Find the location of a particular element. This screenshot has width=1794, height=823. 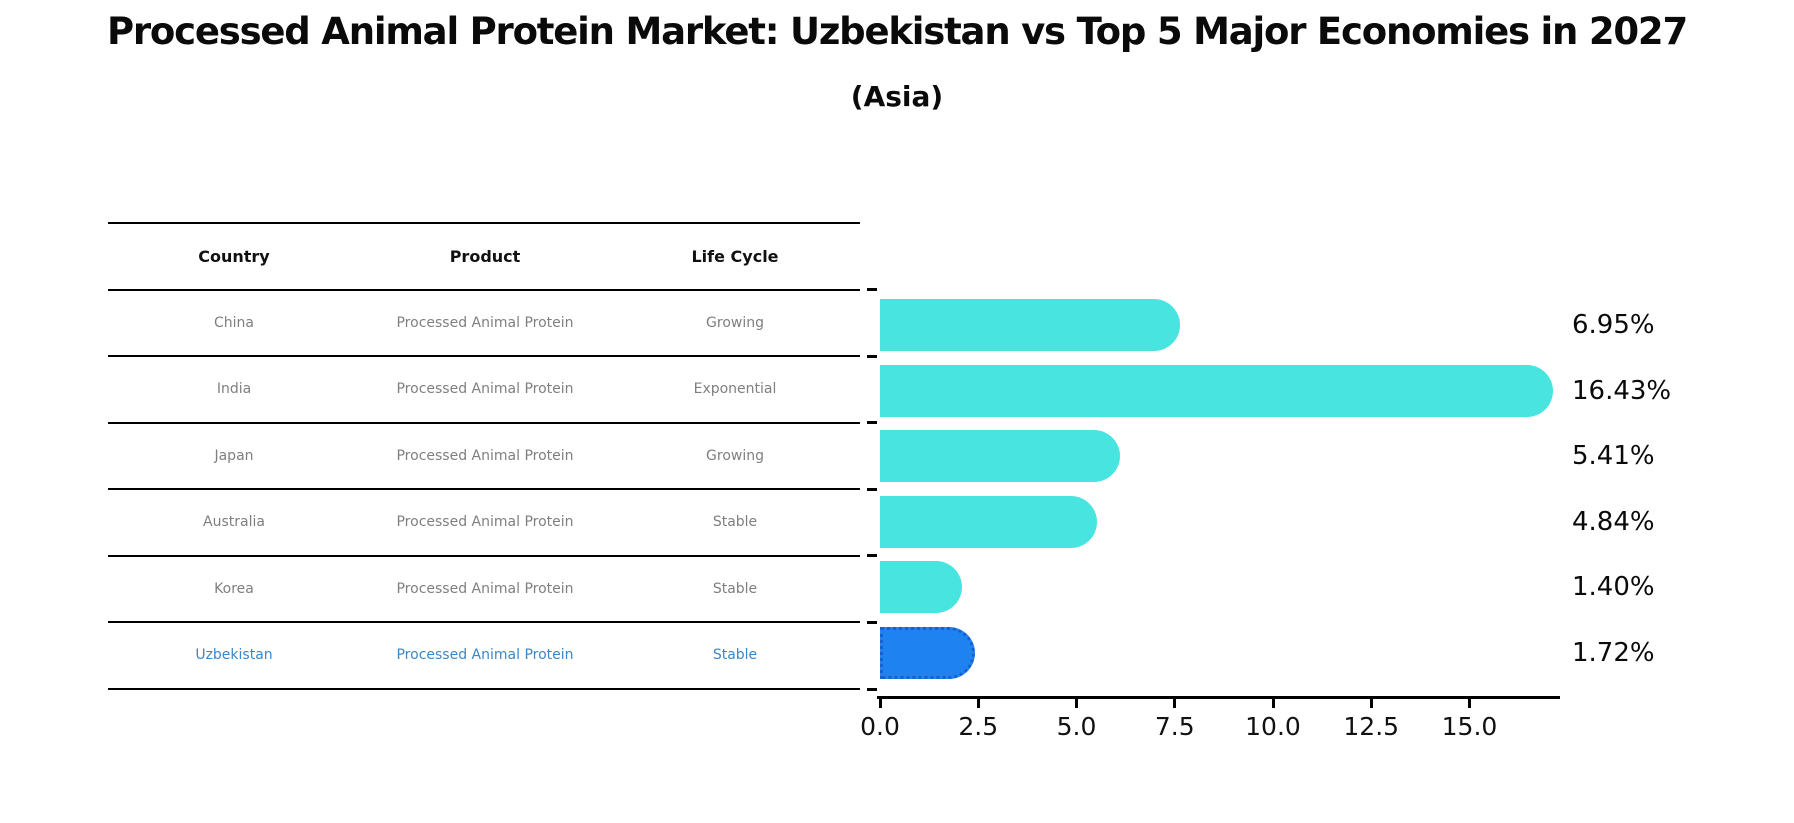

value-label-japan: 5.41% is located at coordinates (1613, 456).